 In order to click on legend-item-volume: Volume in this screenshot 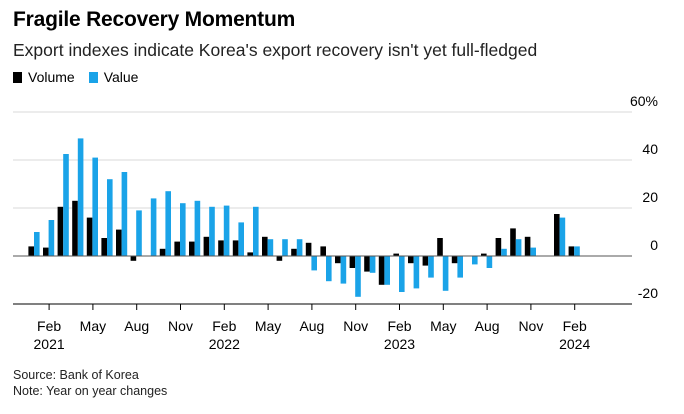, I will do `click(44, 77)`.